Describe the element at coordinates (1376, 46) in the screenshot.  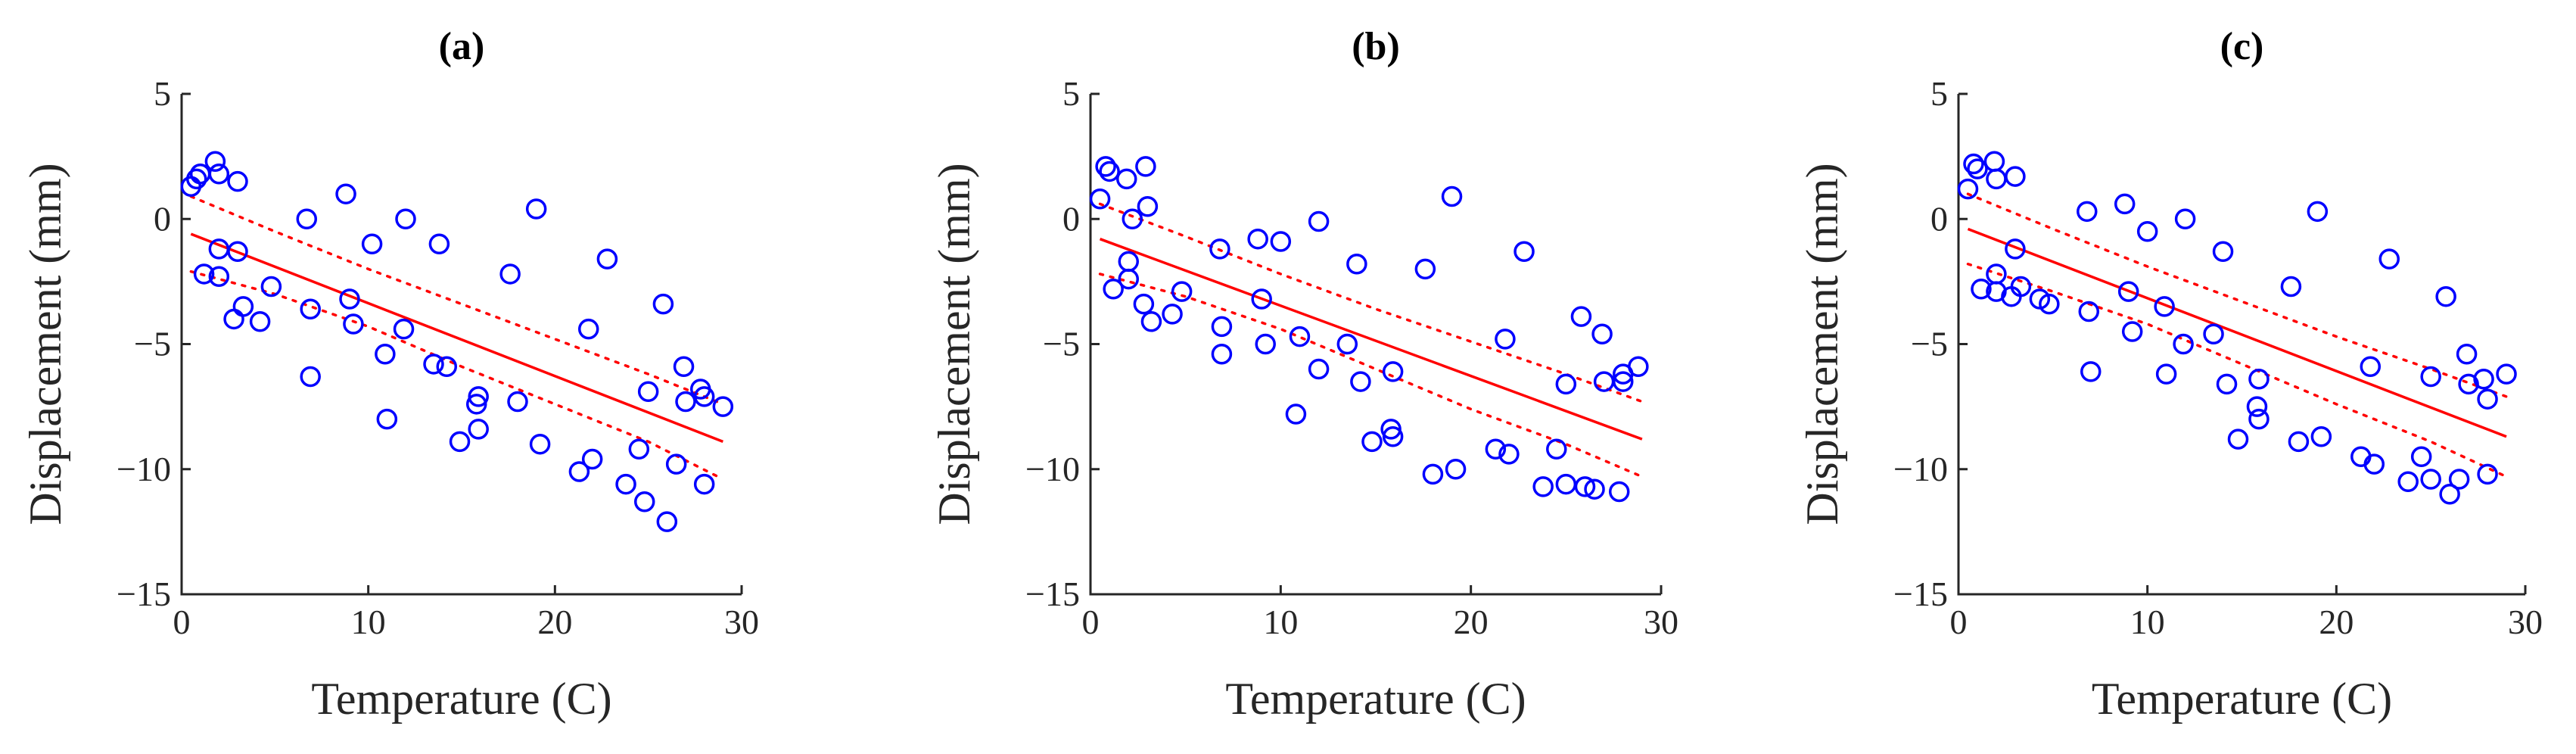
I see `panel-title: (b)` at that location.